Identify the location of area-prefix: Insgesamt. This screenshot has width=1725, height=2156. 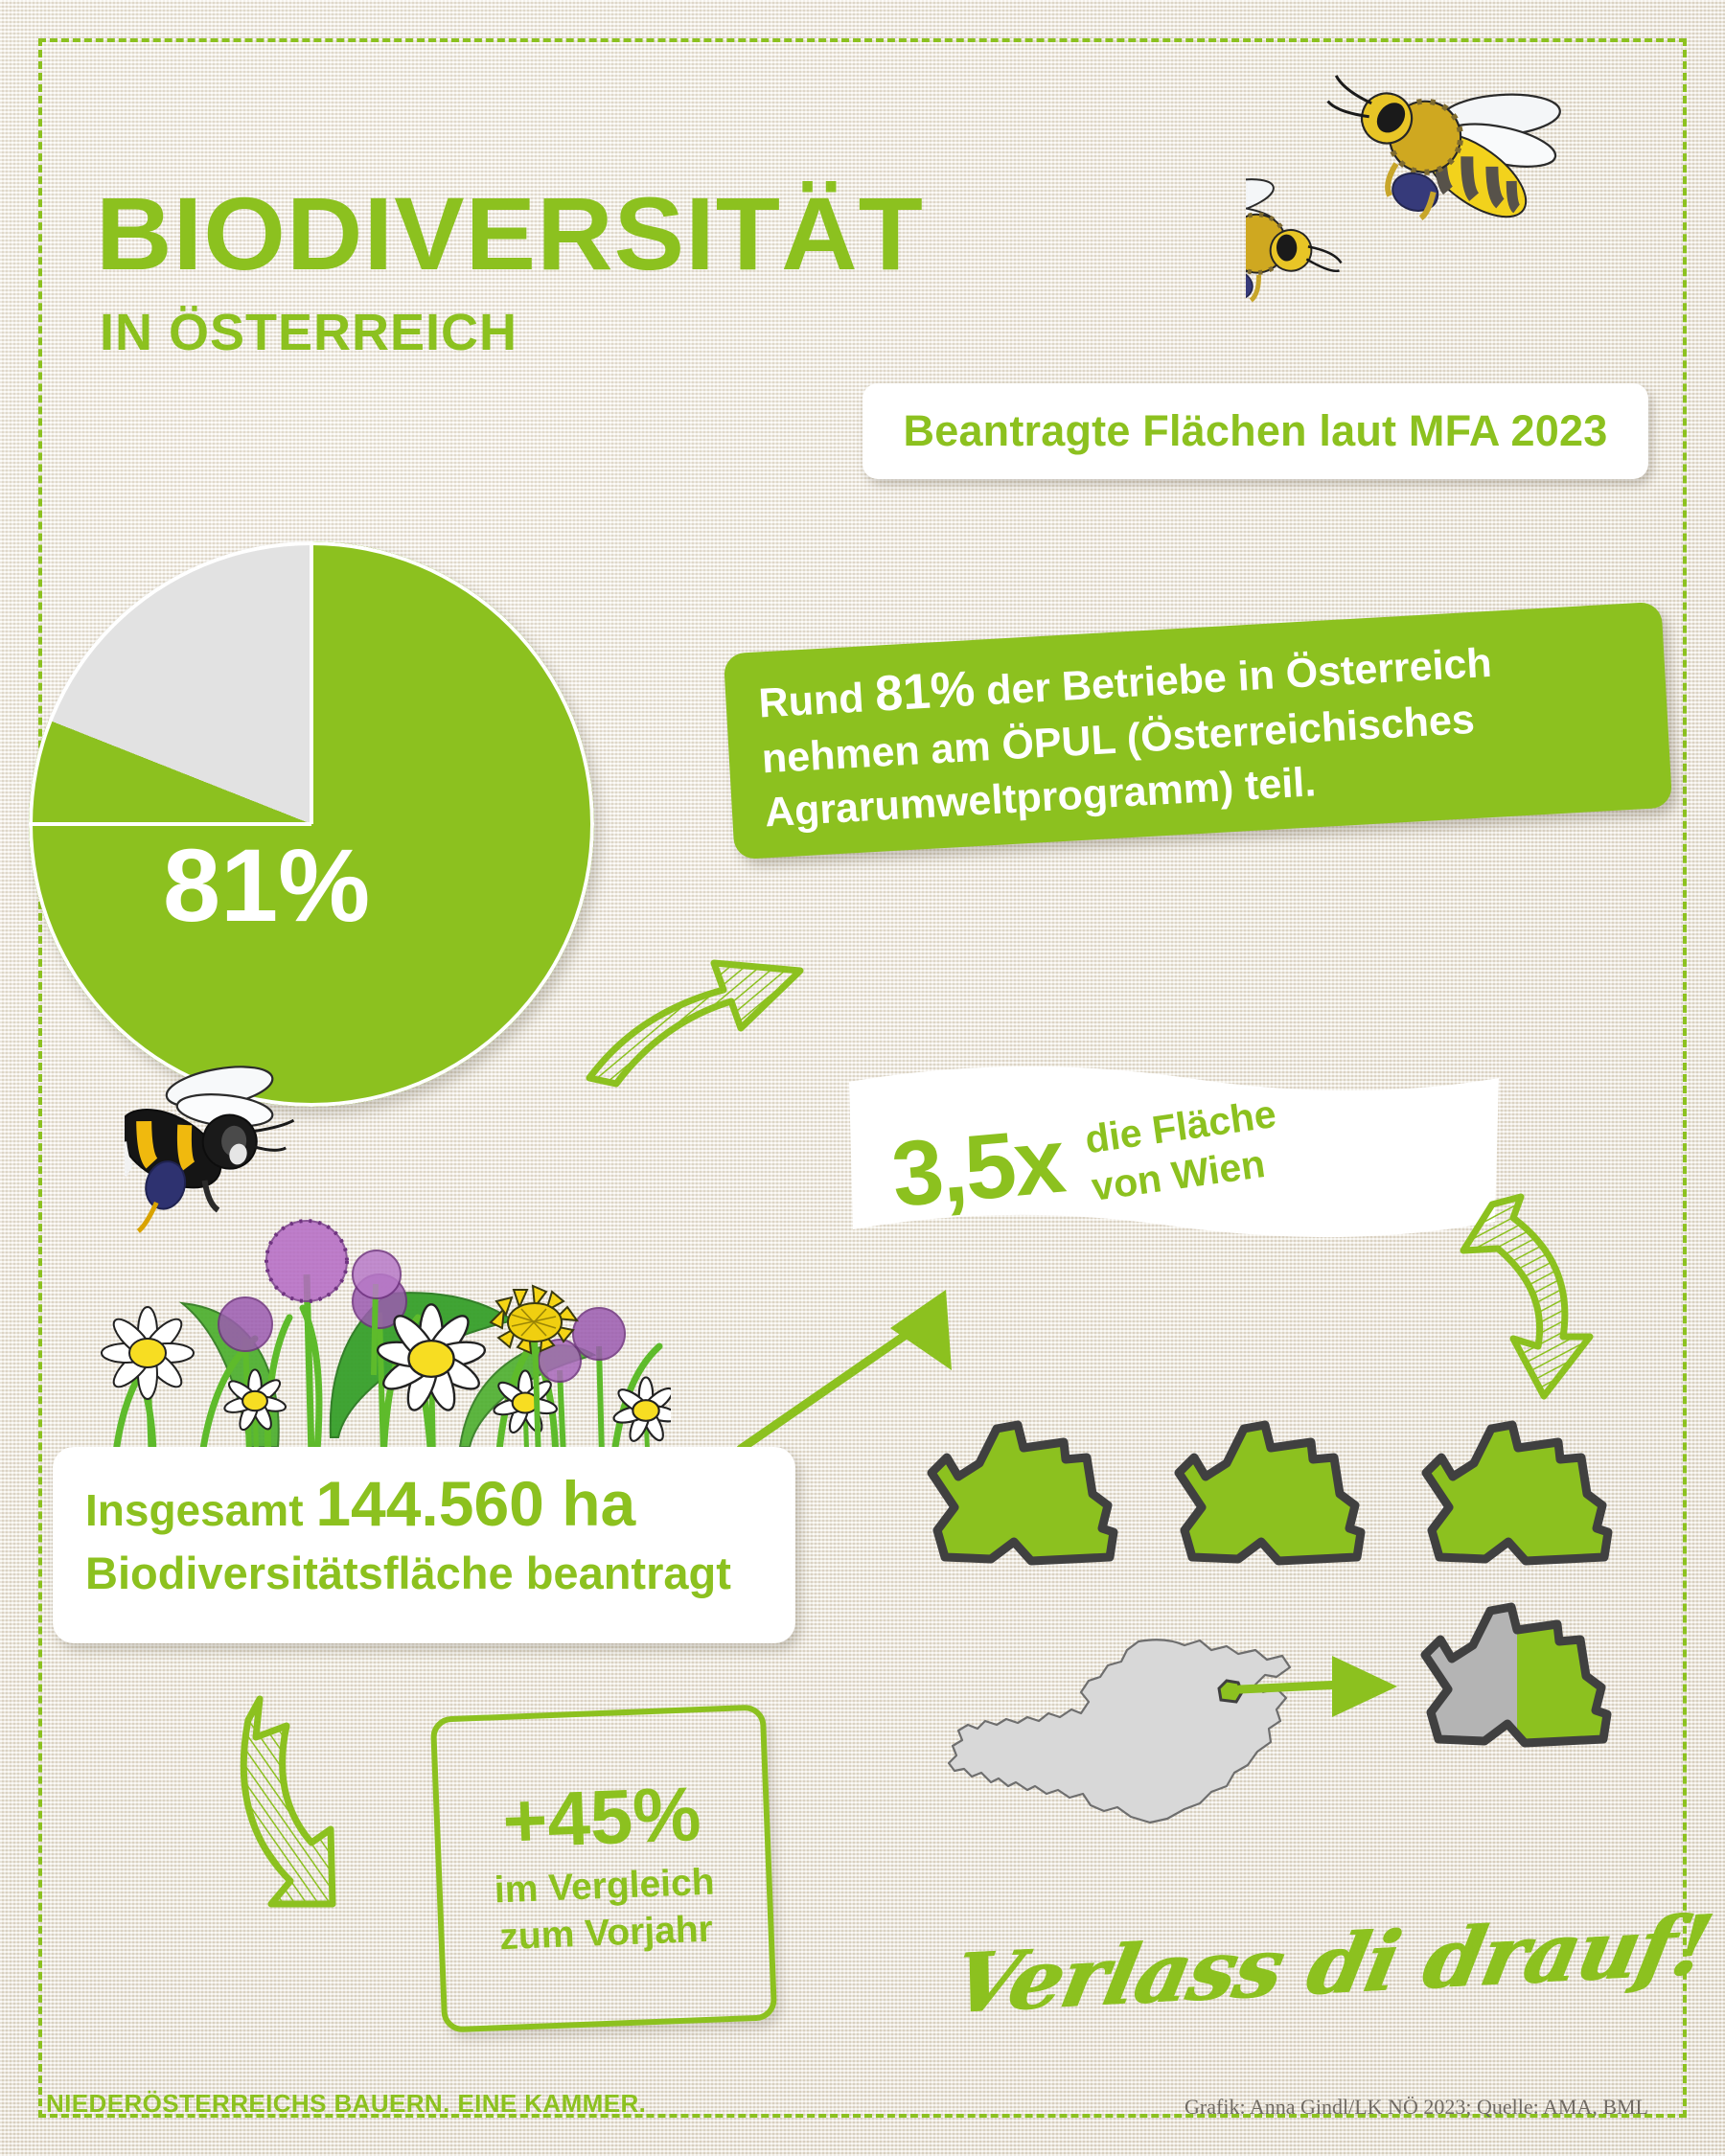
(200, 1510).